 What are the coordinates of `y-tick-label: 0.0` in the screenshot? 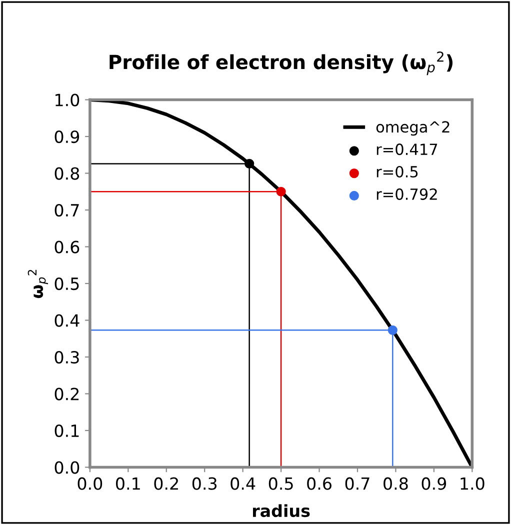 It's located at (67, 467).